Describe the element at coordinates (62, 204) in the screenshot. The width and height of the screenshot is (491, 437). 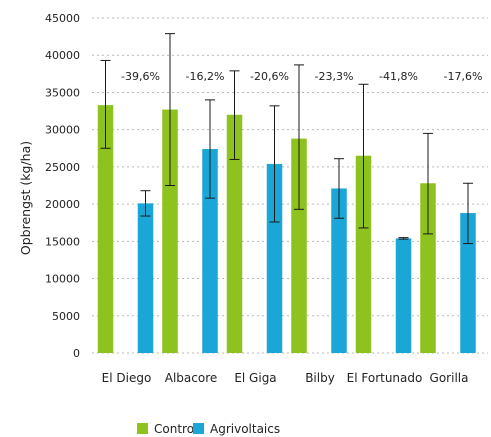
I see `y-tick-label: 20000` at that location.